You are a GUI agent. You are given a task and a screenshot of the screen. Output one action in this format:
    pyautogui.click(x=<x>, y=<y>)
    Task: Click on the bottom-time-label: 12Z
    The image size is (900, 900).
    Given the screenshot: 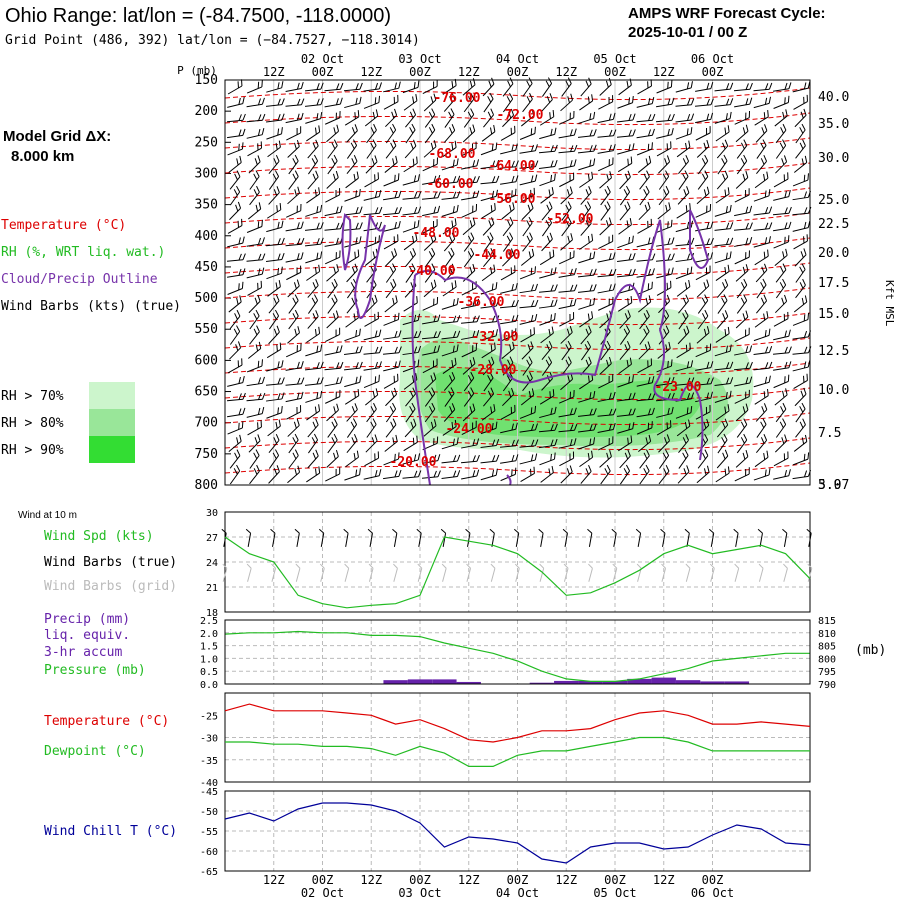 What is the action you would take?
    pyautogui.click(x=371, y=880)
    